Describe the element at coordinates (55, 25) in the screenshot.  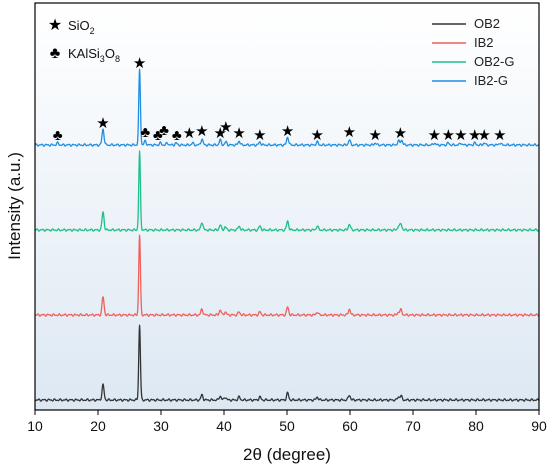
I see `sio2-legend-symbol: ★` at that location.